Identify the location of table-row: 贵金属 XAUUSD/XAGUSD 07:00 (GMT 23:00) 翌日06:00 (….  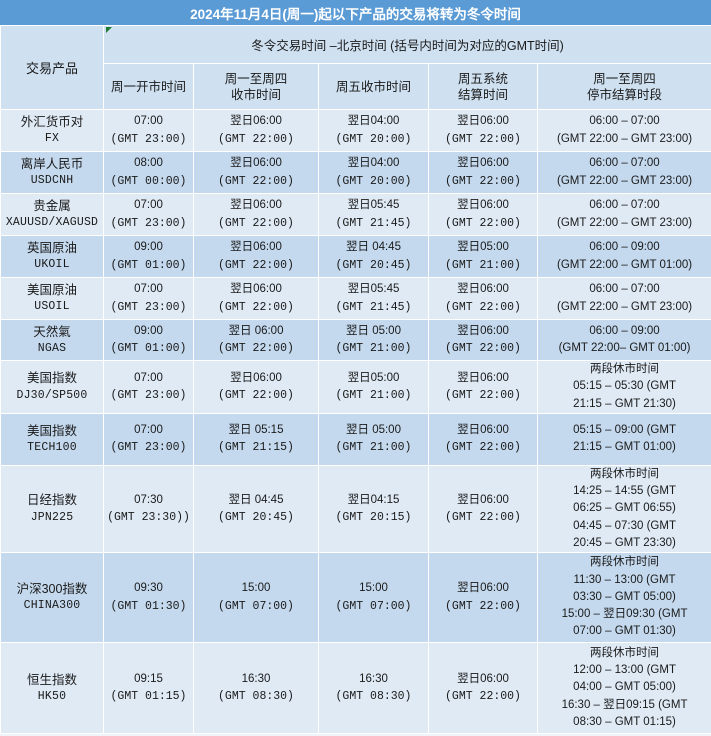
(355, 214).